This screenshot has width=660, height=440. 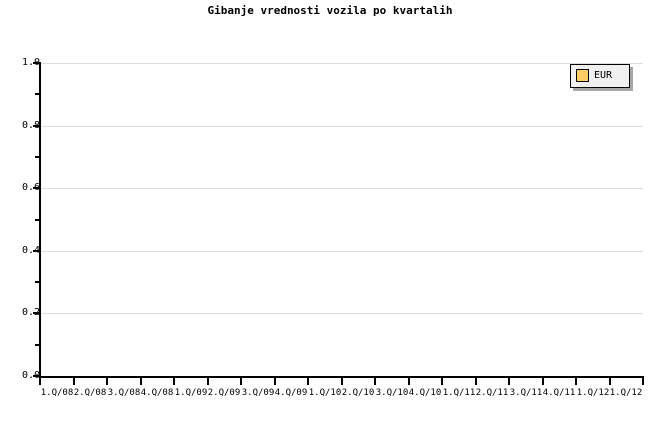 What do you see at coordinates (30, 125) in the screenshot?
I see `y-axis-label: 0.8` at bounding box center [30, 125].